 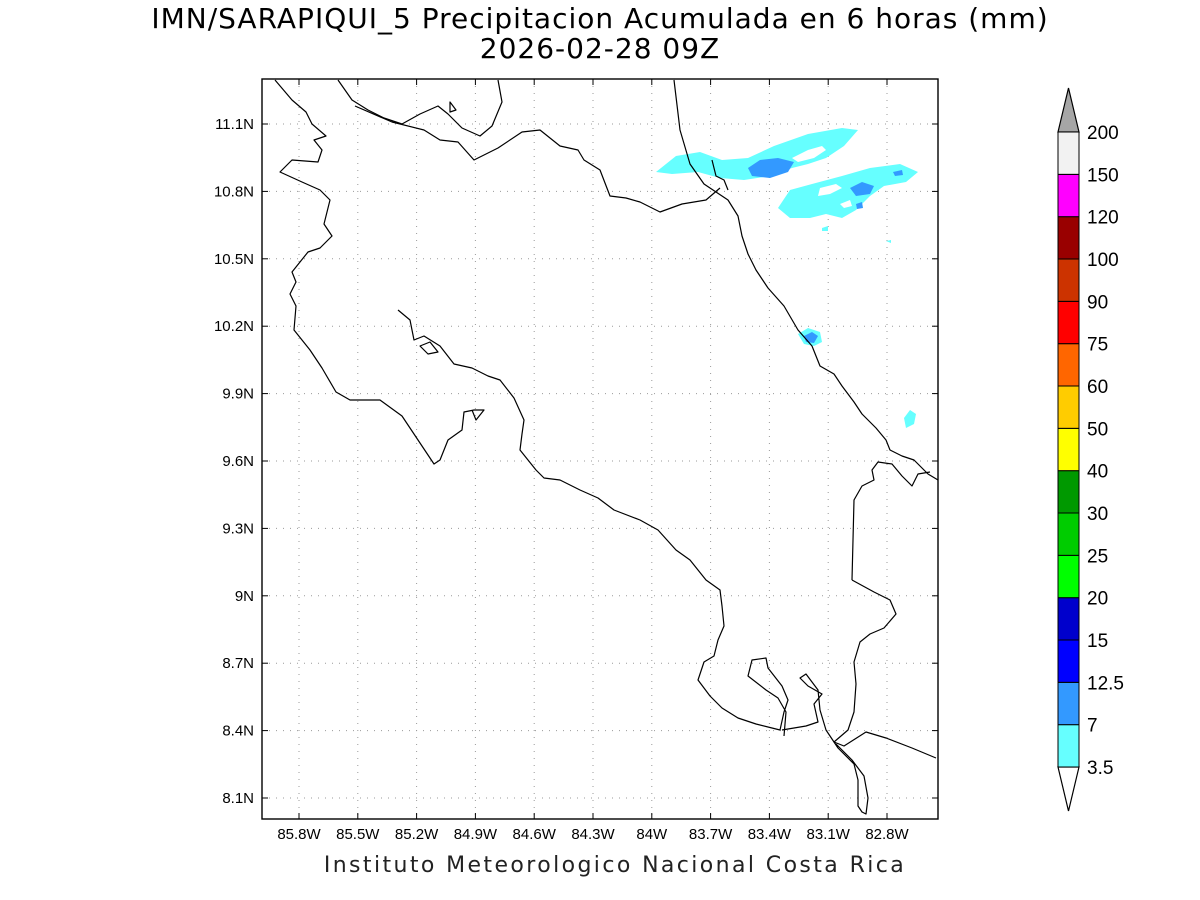 What do you see at coordinates (234, 124) in the screenshot?
I see `lat-label: 11.1N` at bounding box center [234, 124].